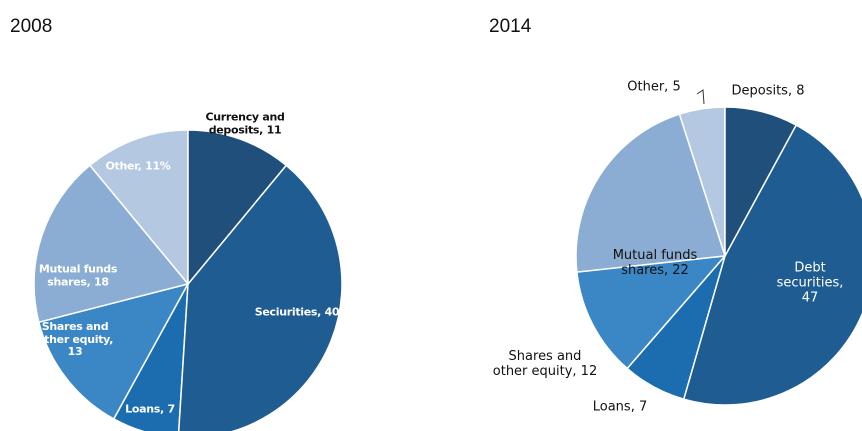 This screenshot has height=431, width=862. I want to click on slice-label: Debt securities, 47, so click(810, 283).